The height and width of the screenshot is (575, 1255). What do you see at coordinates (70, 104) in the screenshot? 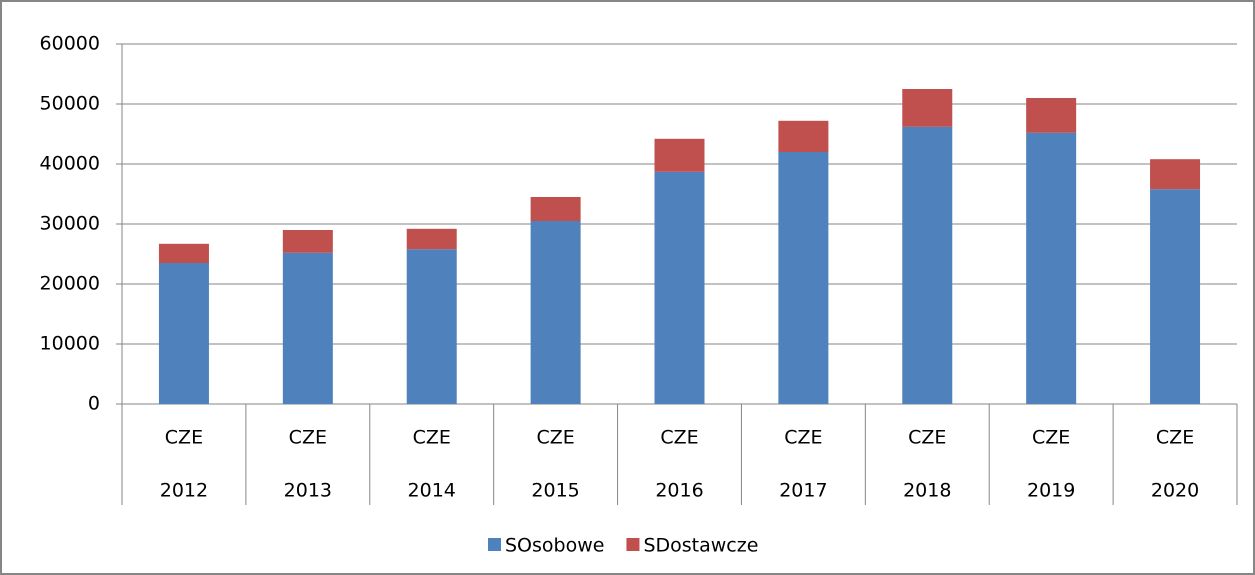
I see `y-tick-label: 50000` at bounding box center [70, 104].